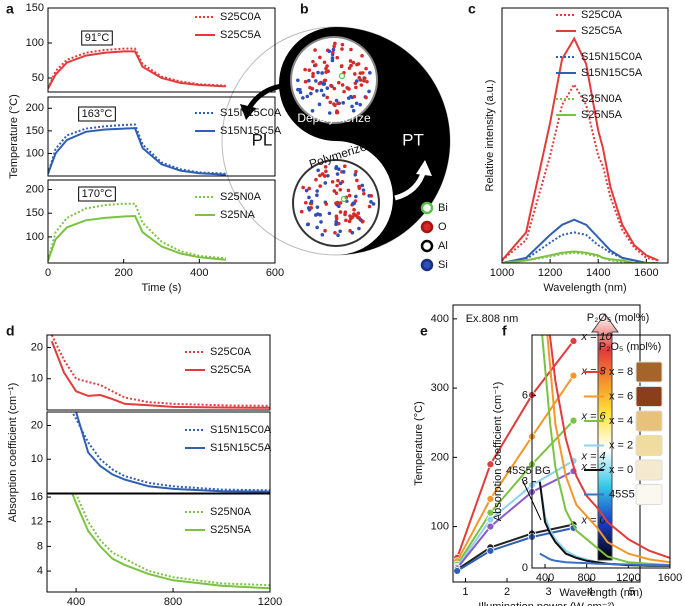 The width and height of the screenshot is (685, 606). What do you see at coordinates (35, 43) in the screenshot?
I see `y-tick-label: 100` at bounding box center [35, 43].